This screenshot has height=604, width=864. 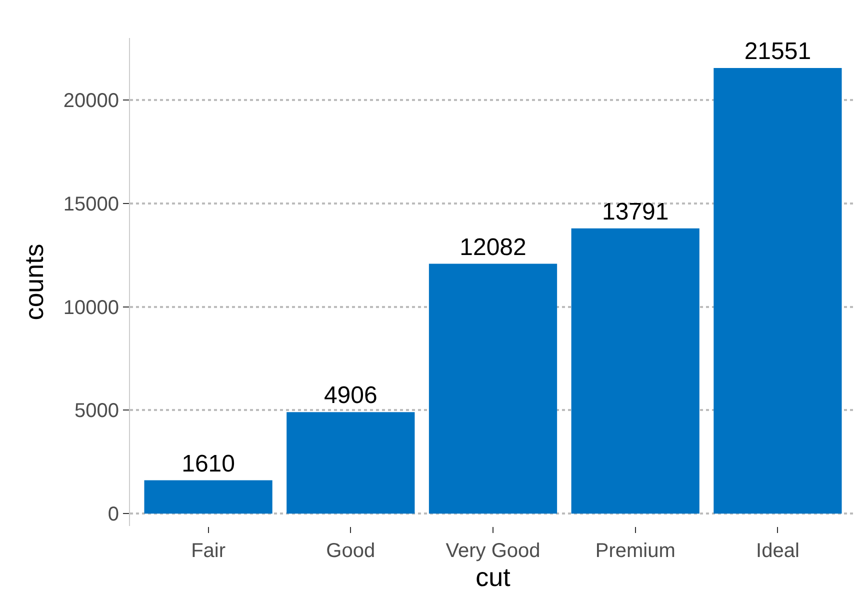 What do you see at coordinates (493, 247) in the screenshot?
I see `data-label: 12082` at bounding box center [493, 247].